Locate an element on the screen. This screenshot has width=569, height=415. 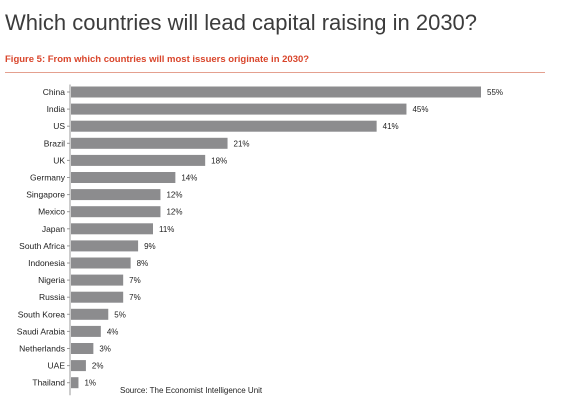
value-label: 4% is located at coordinates (113, 331).